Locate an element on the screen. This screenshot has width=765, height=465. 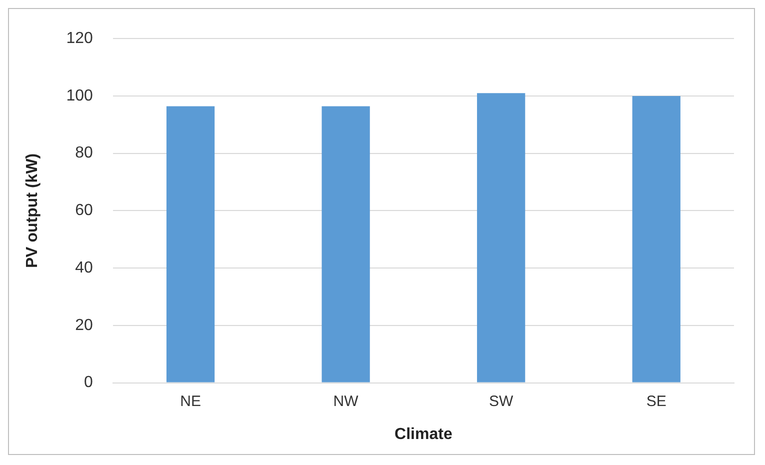
y-tick-label: 80 is located at coordinates (84, 153).